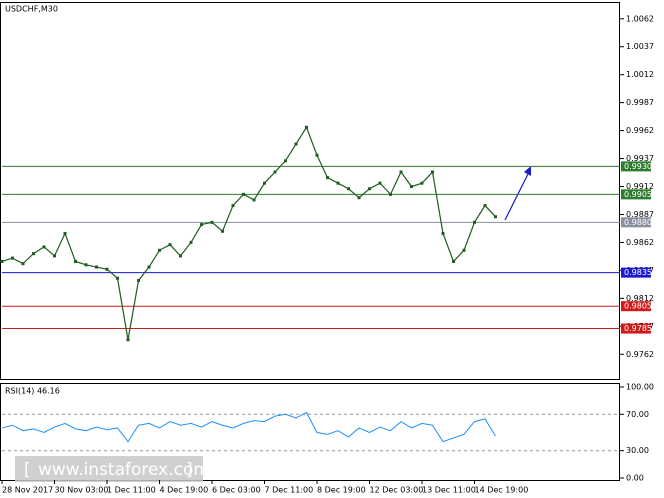  I want to click on rsi-tick-label: 70.00, so click(637, 414).